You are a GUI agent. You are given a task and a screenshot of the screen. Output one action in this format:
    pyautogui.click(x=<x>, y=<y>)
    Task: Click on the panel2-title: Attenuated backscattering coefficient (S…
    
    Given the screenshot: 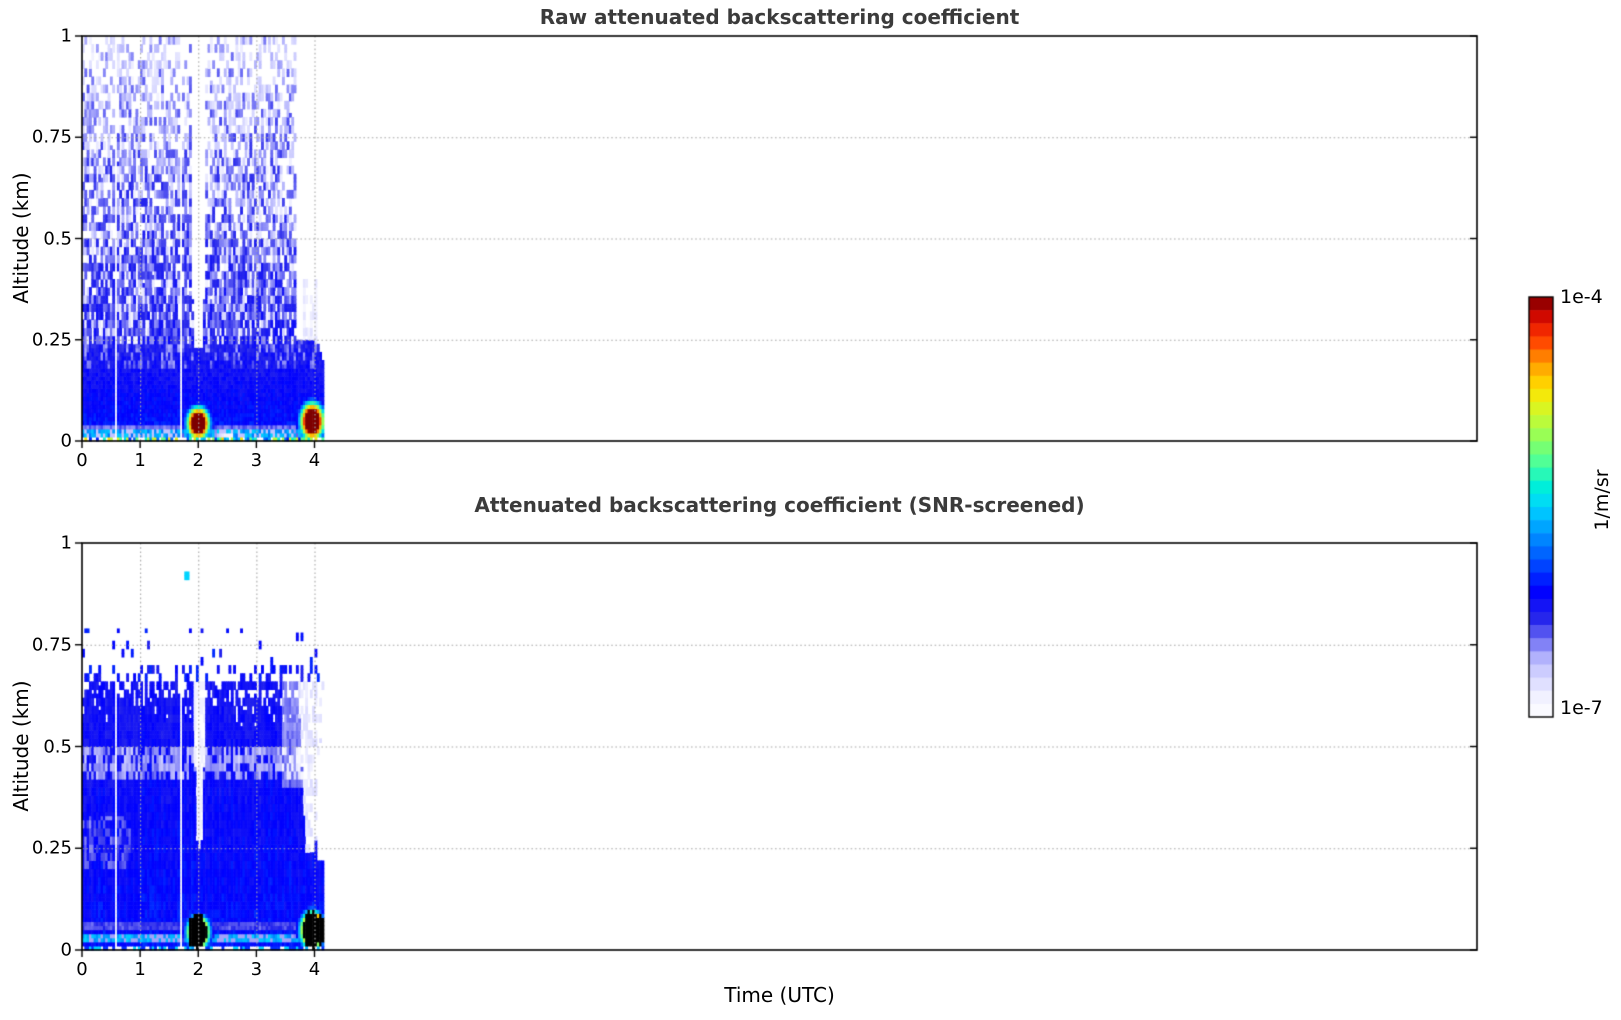 What is the action you would take?
    pyautogui.click(x=779, y=505)
    